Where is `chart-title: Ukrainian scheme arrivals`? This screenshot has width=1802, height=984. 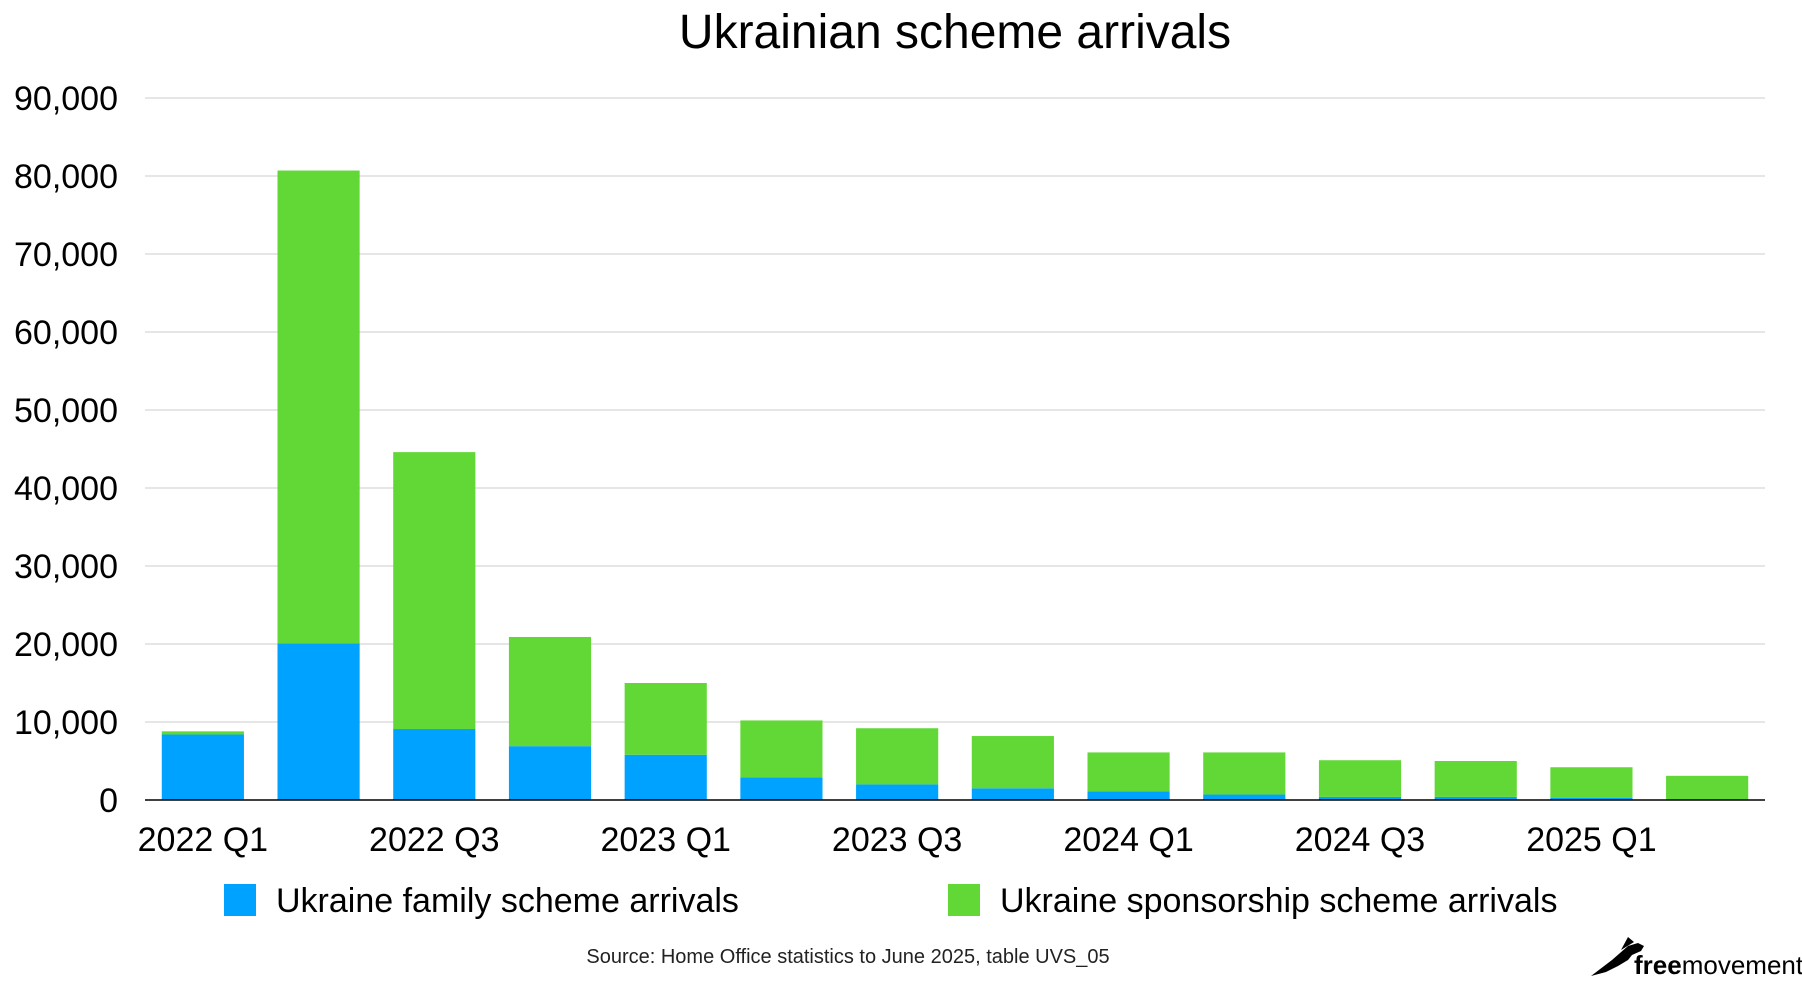 chart-title: Ukrainian scheme arrivals is located at coordinates (955, 32).